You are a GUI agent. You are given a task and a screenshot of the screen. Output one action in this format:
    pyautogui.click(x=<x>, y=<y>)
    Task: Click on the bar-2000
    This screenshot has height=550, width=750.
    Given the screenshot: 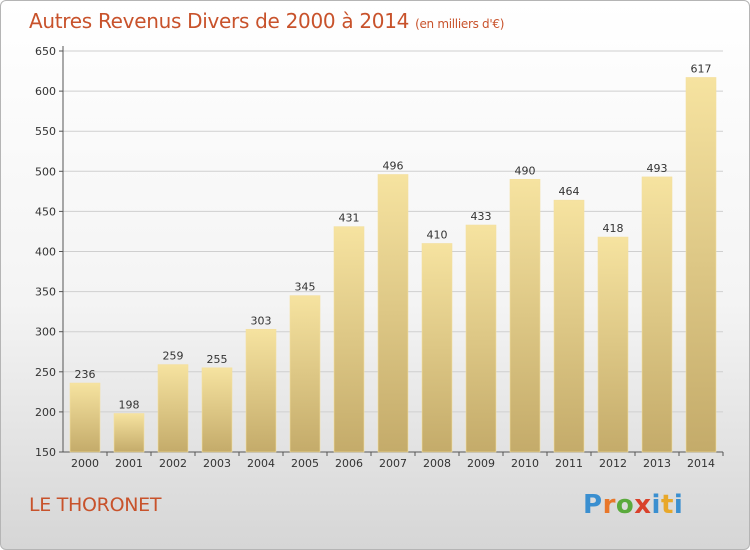 What is the action you would take?
    pyautogui.click(x=85, y=417)
    